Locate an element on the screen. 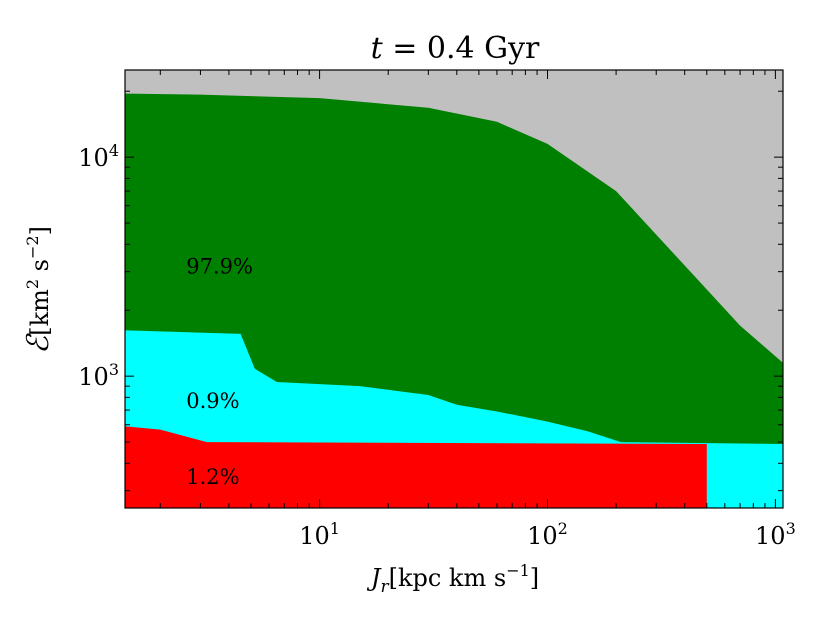 The image size is (830, 623). x-tick-label-100: 102 is located at coordinates (547, 534).